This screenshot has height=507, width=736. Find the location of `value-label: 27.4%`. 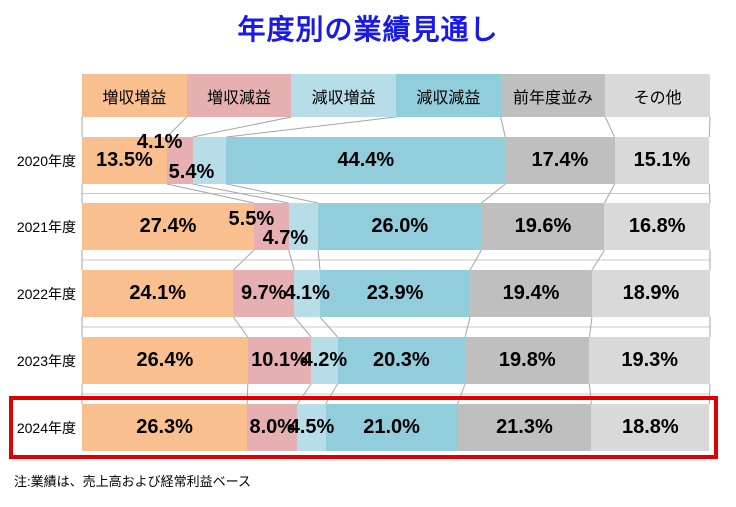

value-label: 27.4% is located at coordinates (168, 226).